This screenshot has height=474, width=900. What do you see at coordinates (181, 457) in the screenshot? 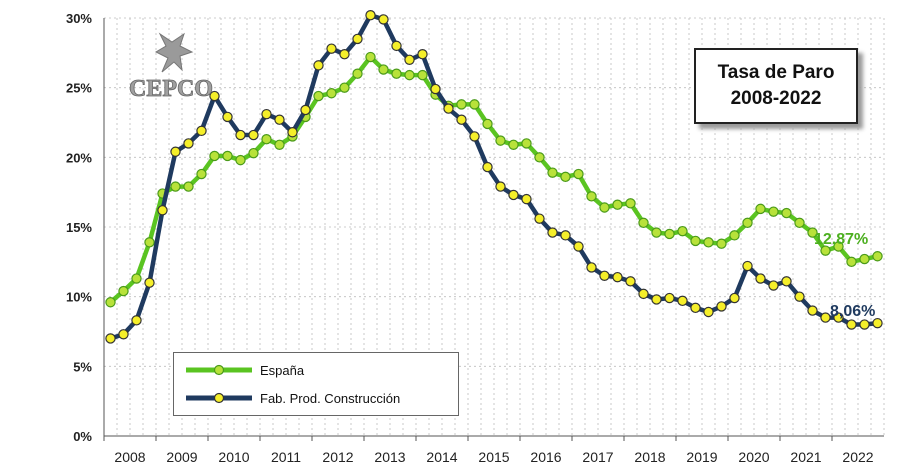
I see `x-tick-label: 2009` at bounding box center [181, 457].